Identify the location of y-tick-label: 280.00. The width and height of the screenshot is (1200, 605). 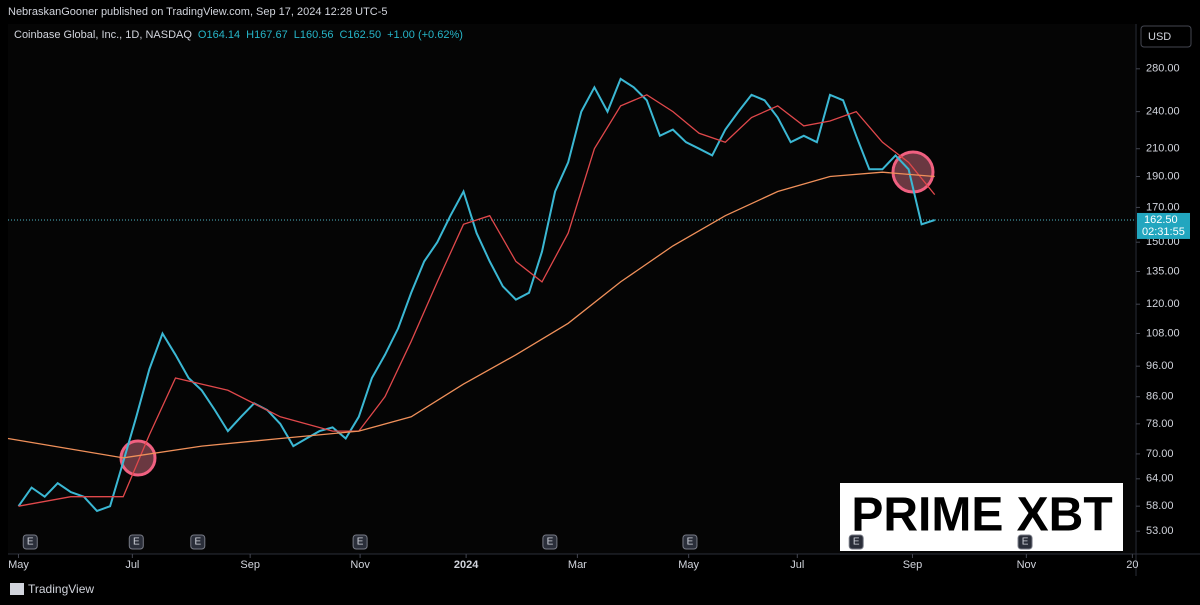
(1163, 69).